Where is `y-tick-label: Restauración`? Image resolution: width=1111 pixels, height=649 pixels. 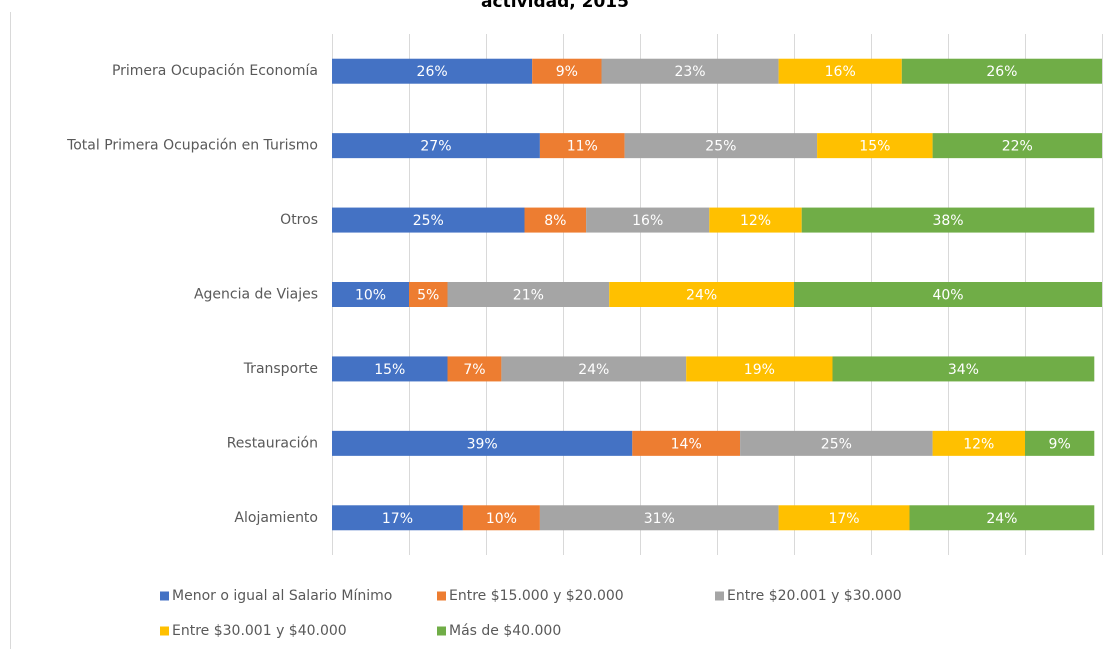
y-tick-label: Restauración is located at coordinates (272, 443).